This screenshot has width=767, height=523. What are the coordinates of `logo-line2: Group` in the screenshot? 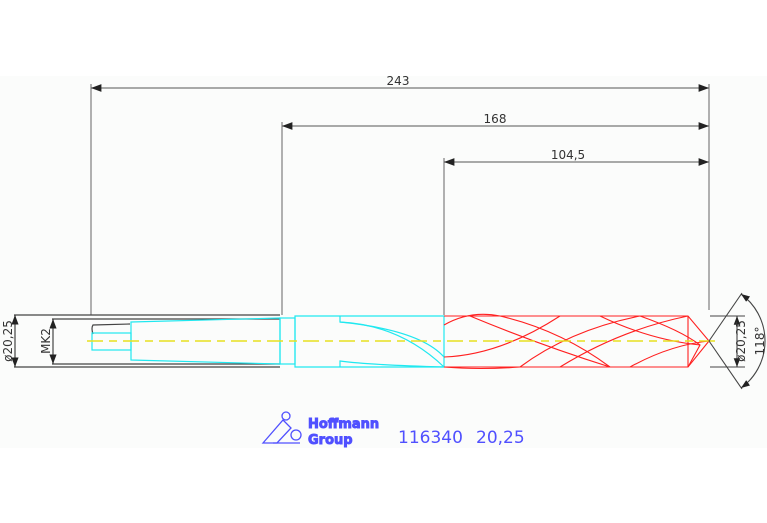 It's located at (330, 440).